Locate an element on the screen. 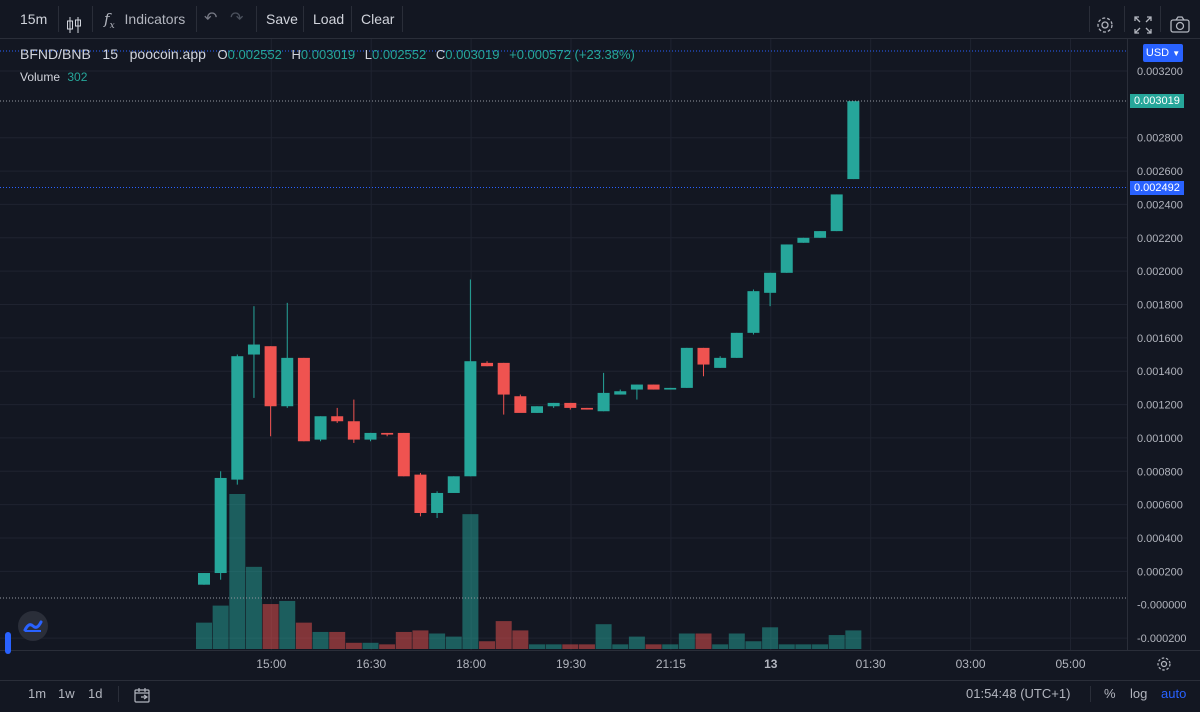  goto-date-icon is located at coordinates (142, 694).